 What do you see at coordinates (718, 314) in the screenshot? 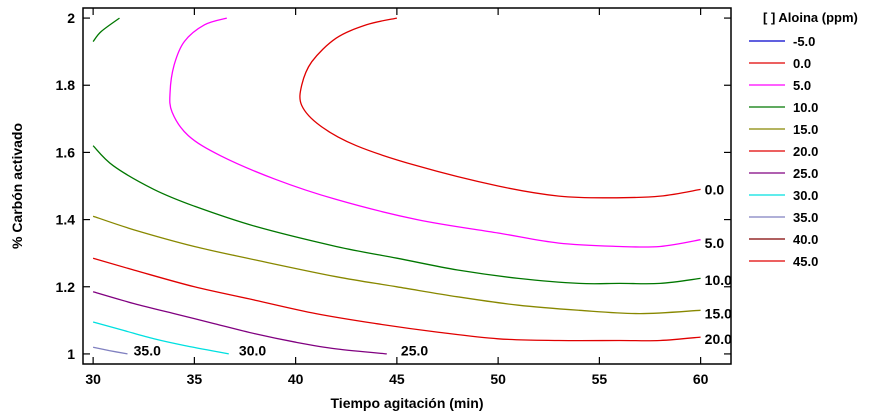
I see `contour-label: 15.0` at bounding box center [718, 314].